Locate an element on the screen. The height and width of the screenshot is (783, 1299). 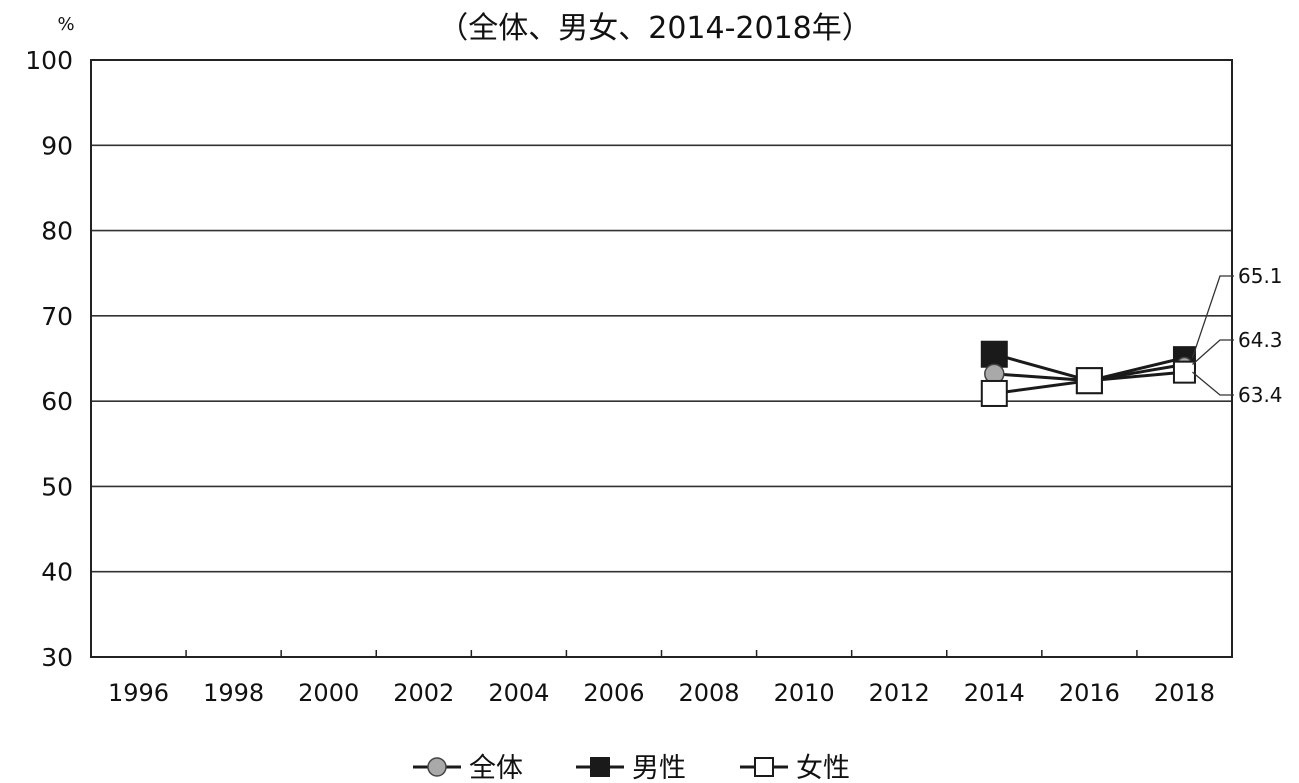
x-tick-label-1996: 1996 is located at coordinates (138, 693).